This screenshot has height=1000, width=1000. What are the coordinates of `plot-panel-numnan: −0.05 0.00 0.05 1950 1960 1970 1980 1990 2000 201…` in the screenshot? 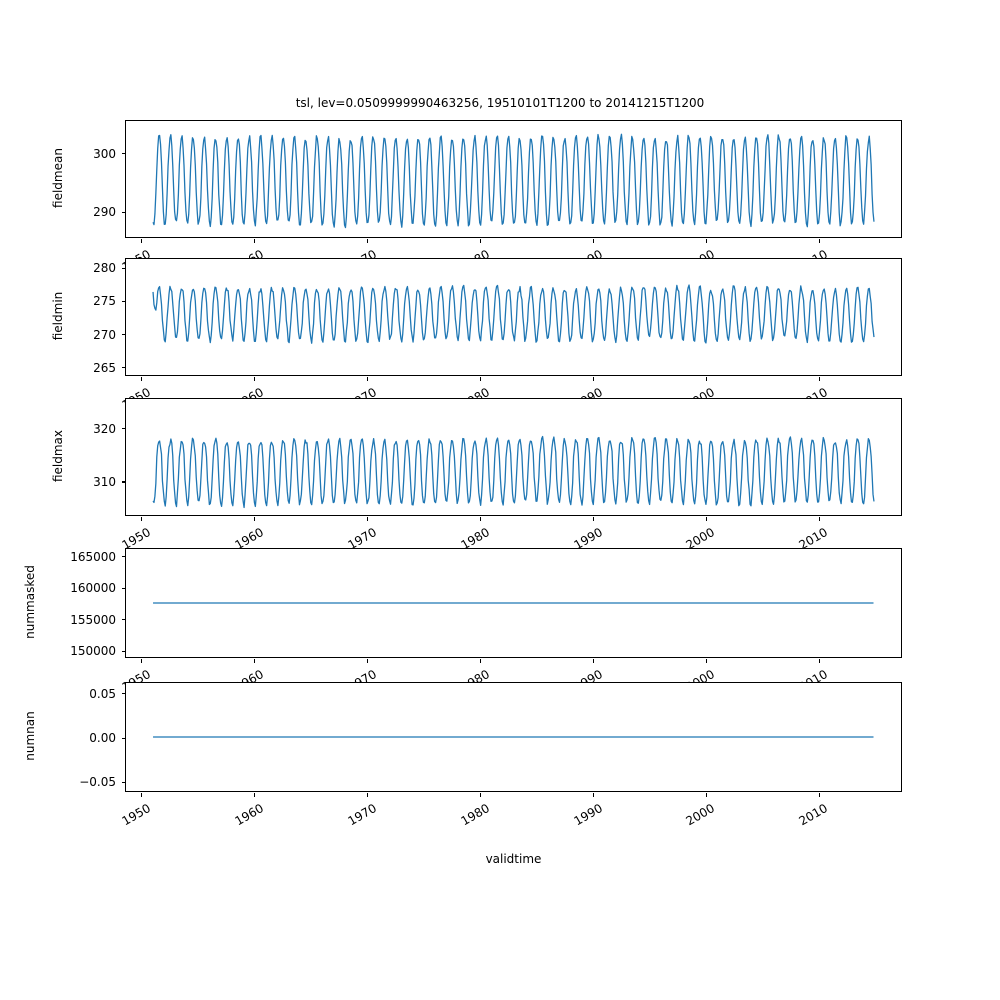 It's located at (462, 755).